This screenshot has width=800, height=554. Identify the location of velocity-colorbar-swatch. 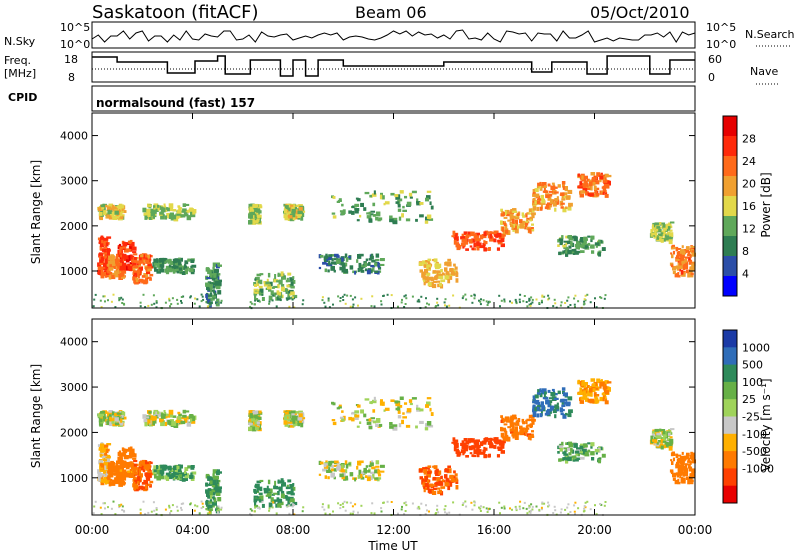
(730, 356).